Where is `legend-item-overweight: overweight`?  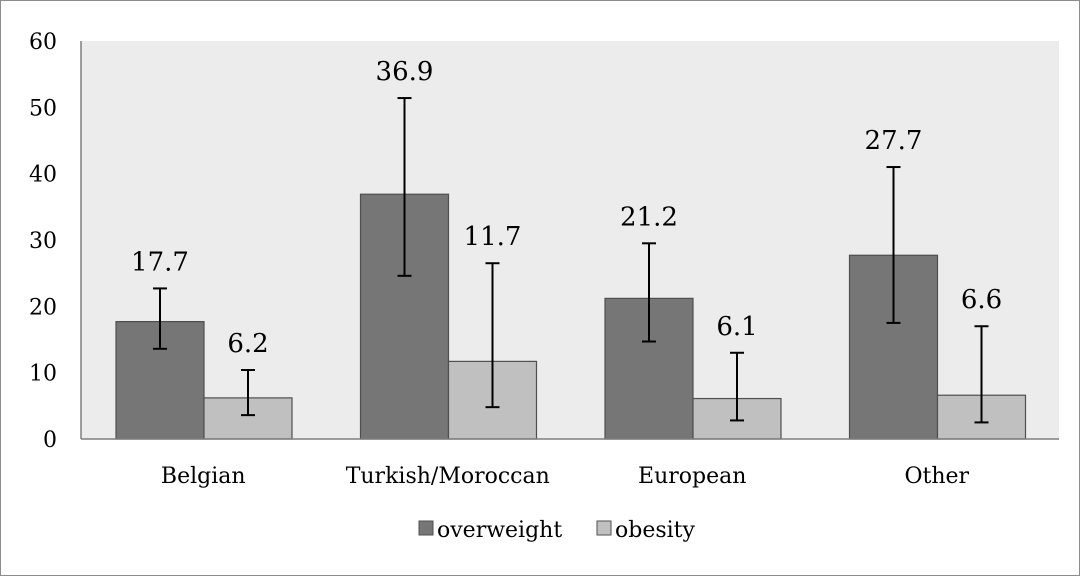 legend-item-overweight: overweight is located at coordinates (490, 530).